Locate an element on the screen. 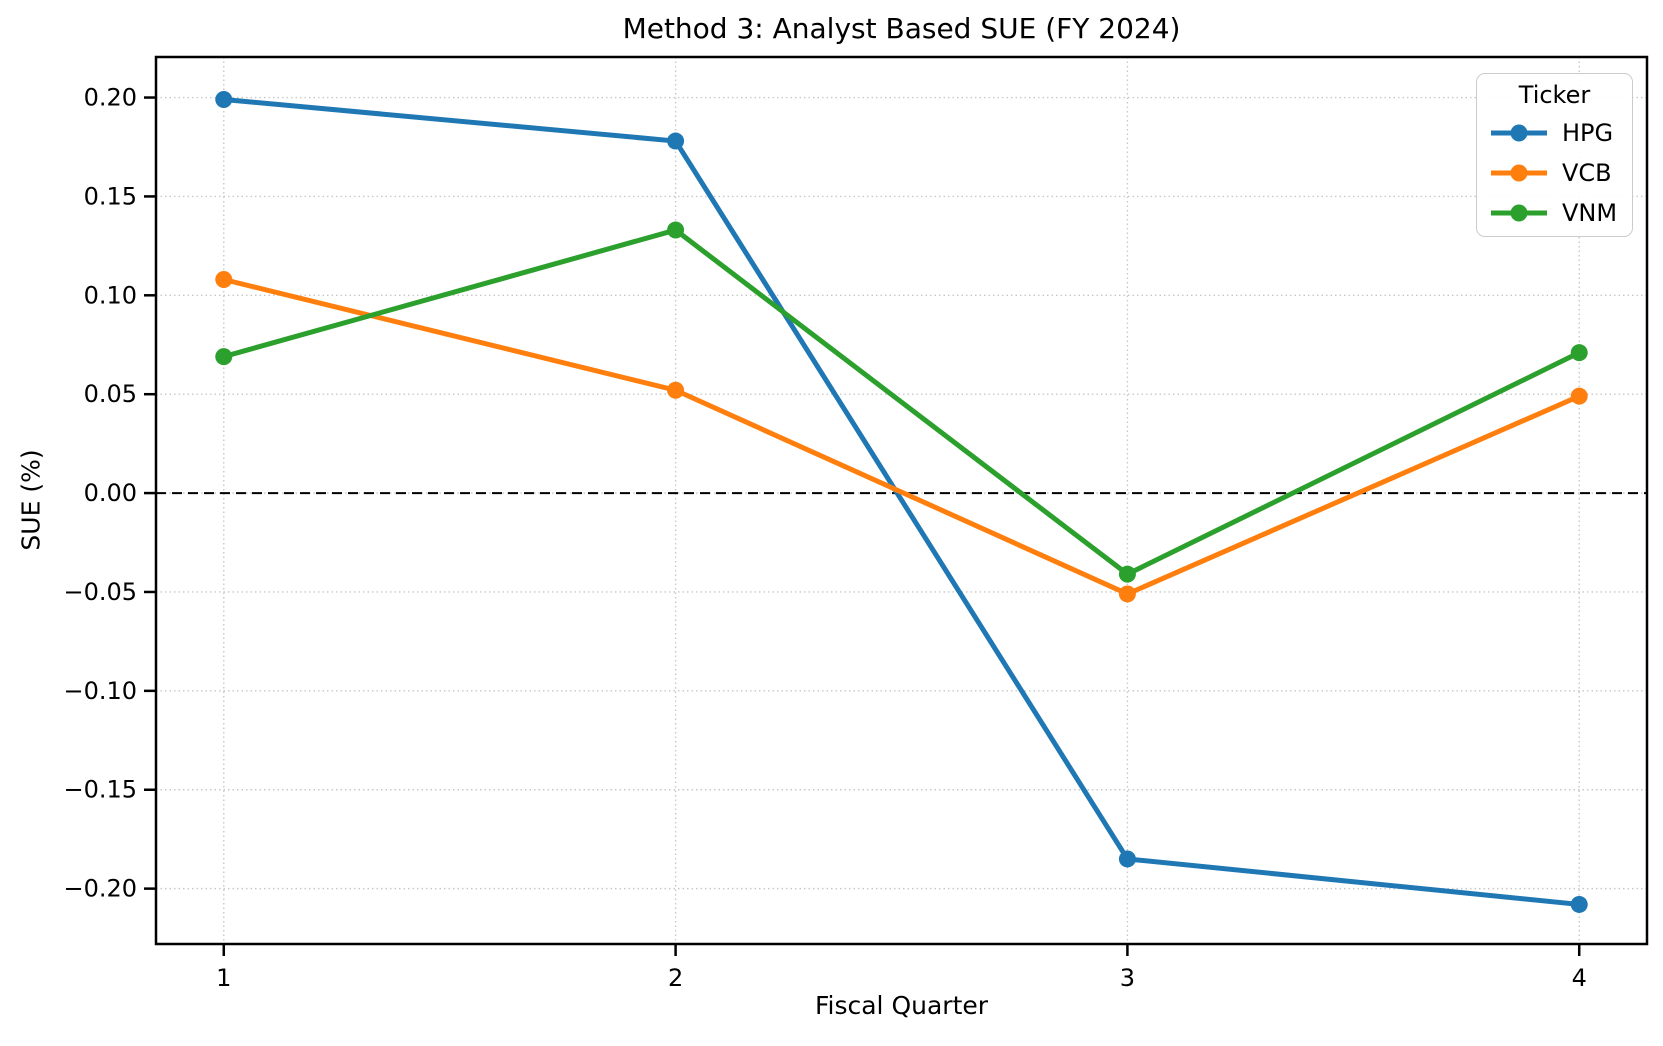 This screenshot has width=1663, height=1046. x-tick-label: 1 is located at coordinates (223, 978).